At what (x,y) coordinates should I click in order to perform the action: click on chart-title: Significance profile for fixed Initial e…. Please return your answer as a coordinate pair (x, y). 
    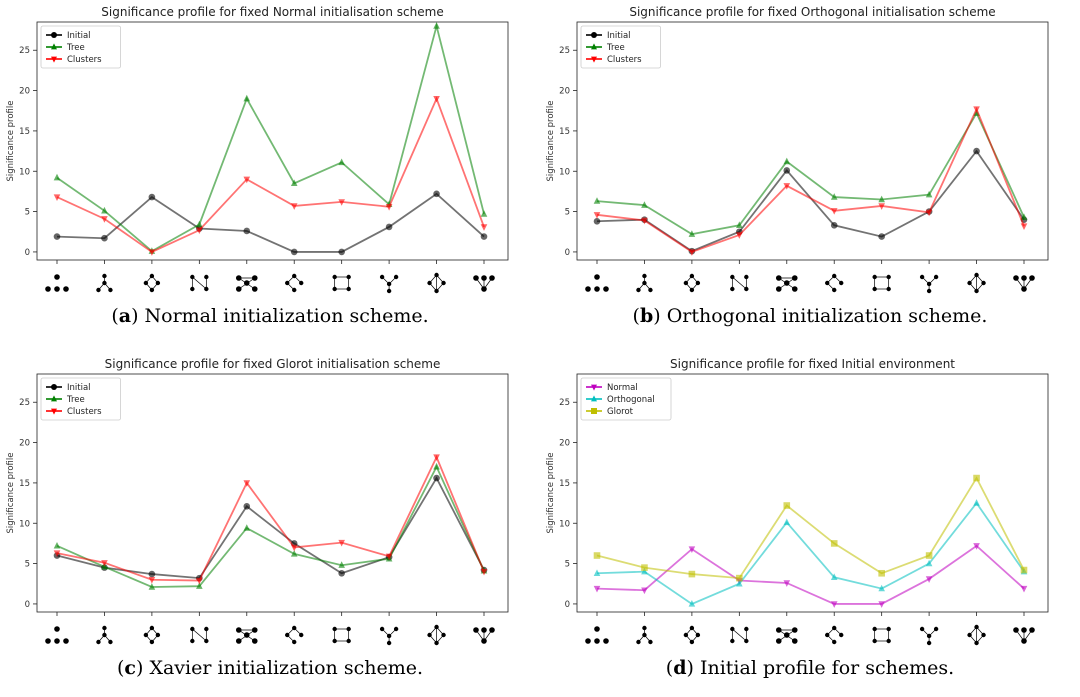
    Looking at the image, I should click on (812, 364).